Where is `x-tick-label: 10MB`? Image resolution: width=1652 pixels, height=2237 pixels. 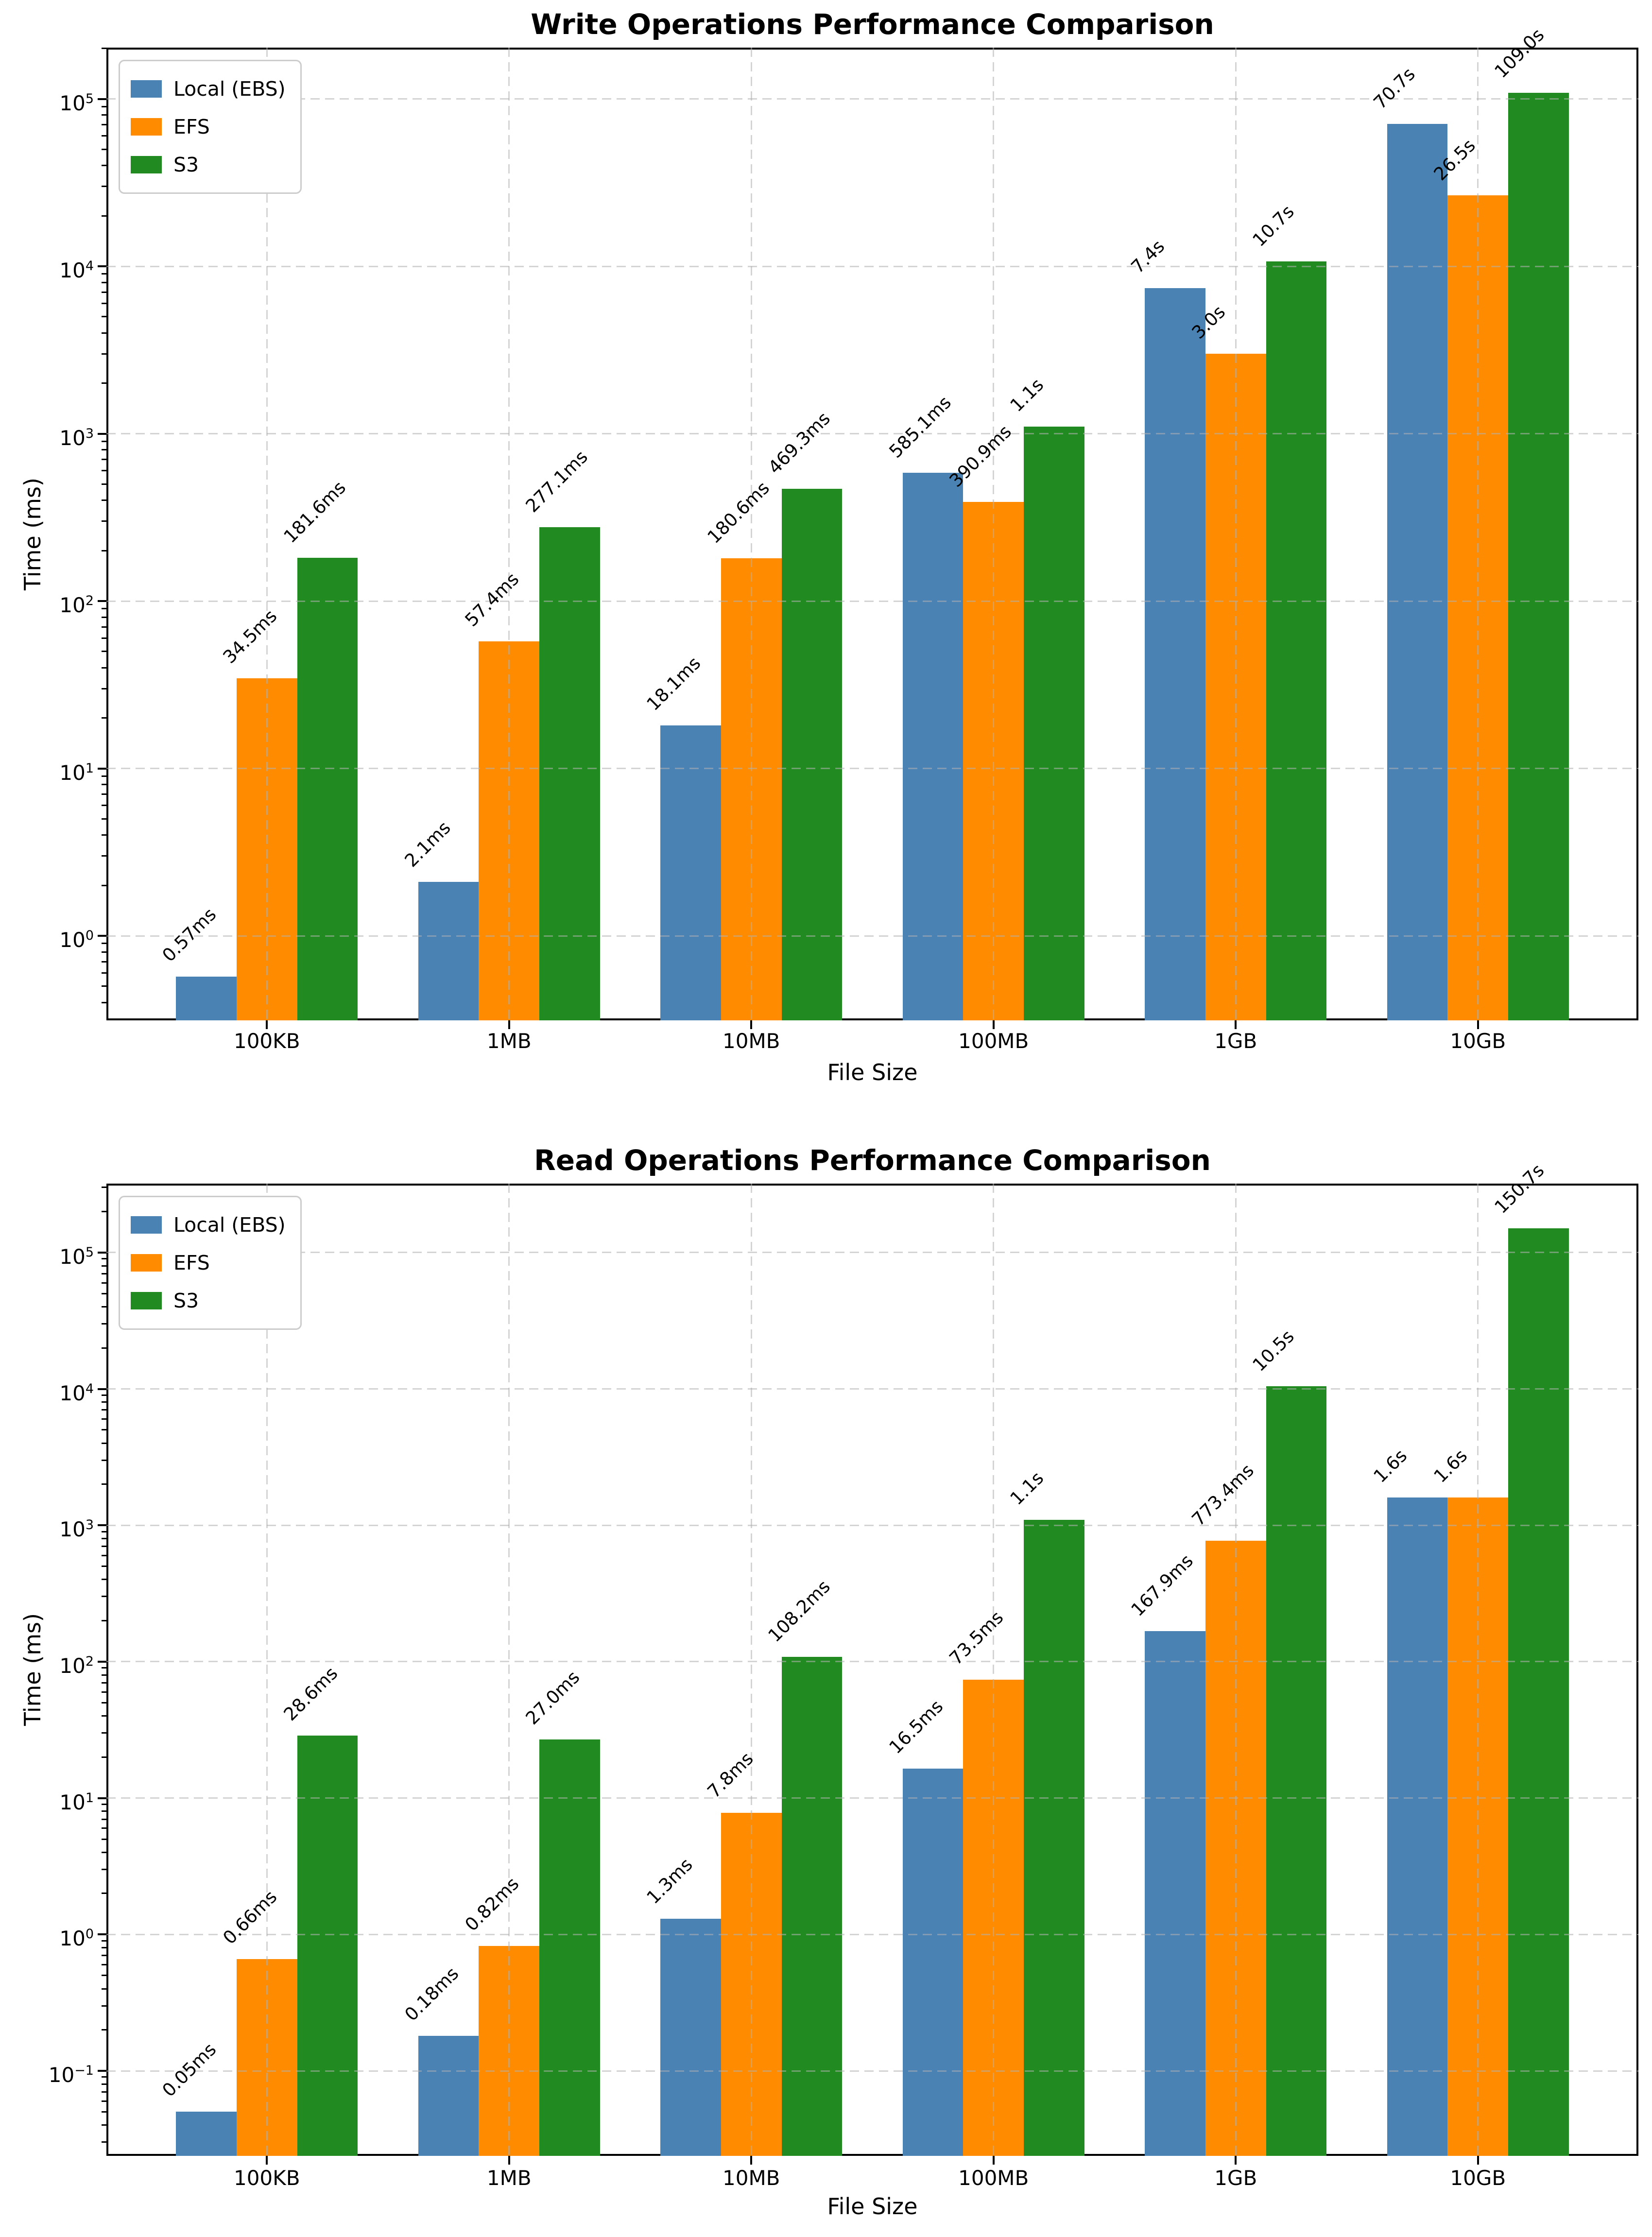
x-tick-label: 10MB is located at coordinates (752, 1041).